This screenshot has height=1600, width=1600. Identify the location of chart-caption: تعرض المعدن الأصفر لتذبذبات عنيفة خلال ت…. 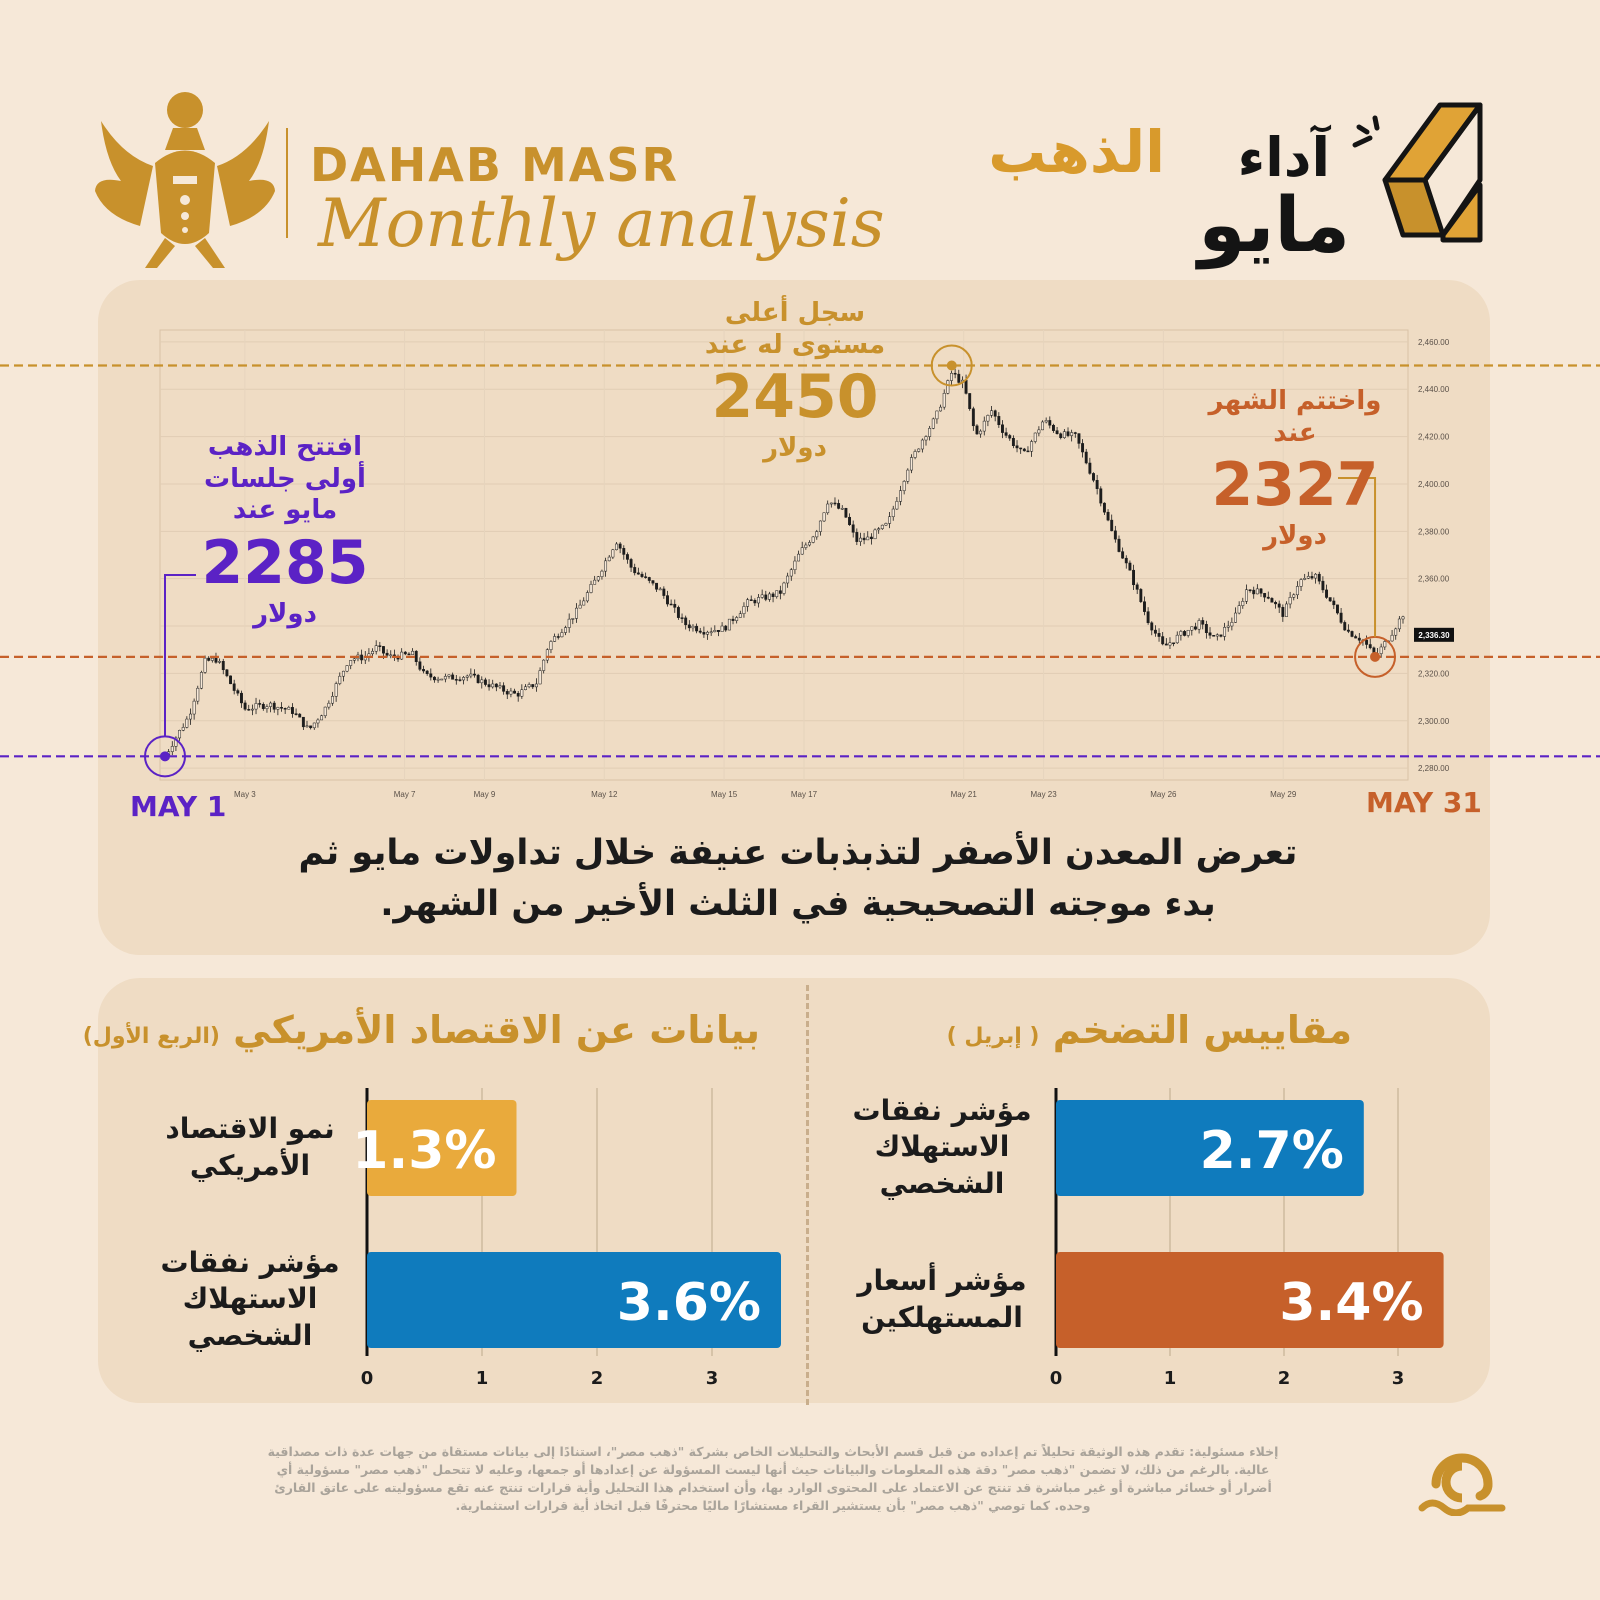
(798, 878).